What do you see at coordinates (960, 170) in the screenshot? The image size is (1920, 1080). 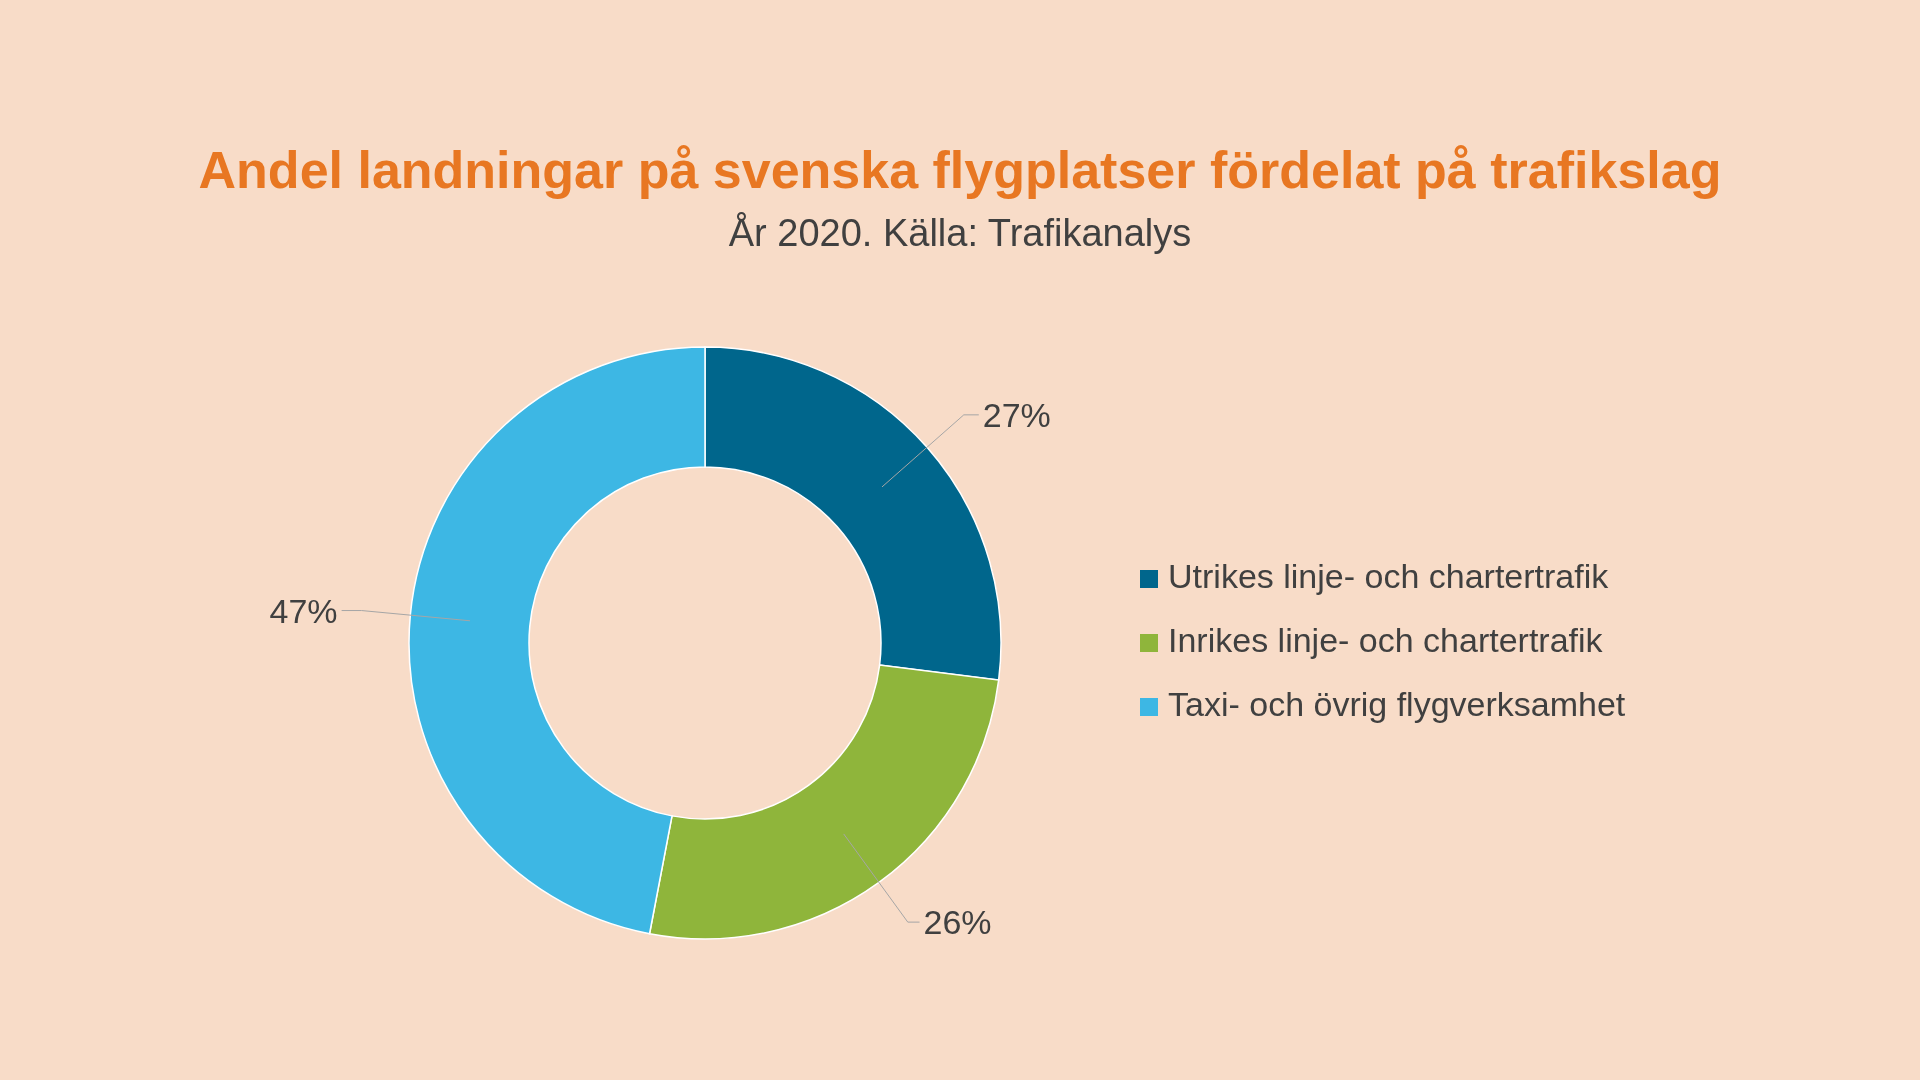 I see `chart-title: Andel landningar på svenska flygplatser fördelat på trafikslag` at bounding box center [960, 170].